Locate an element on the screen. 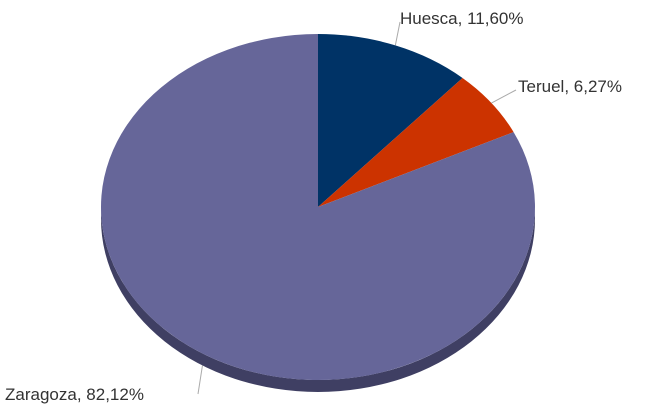  category-label: Teruel is located at coordinates (541, 86).